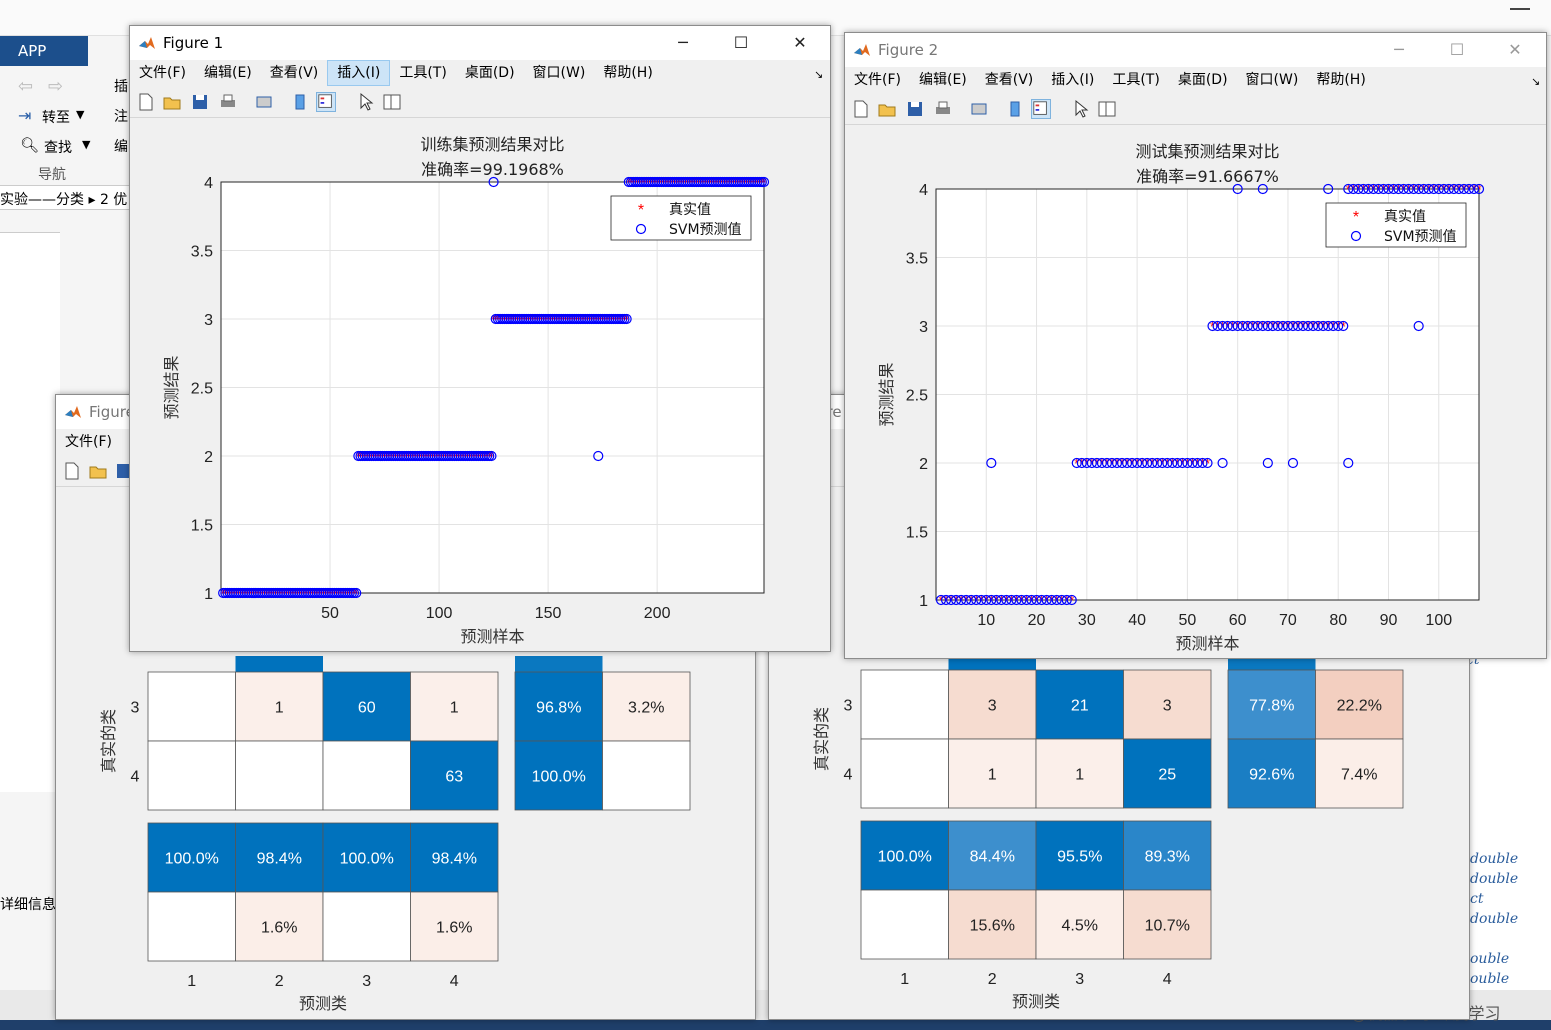  What do you see at coordinates (986, 620) in the screenshot?
I see `x-tick-label: 10` at bounding box center [986, 620].